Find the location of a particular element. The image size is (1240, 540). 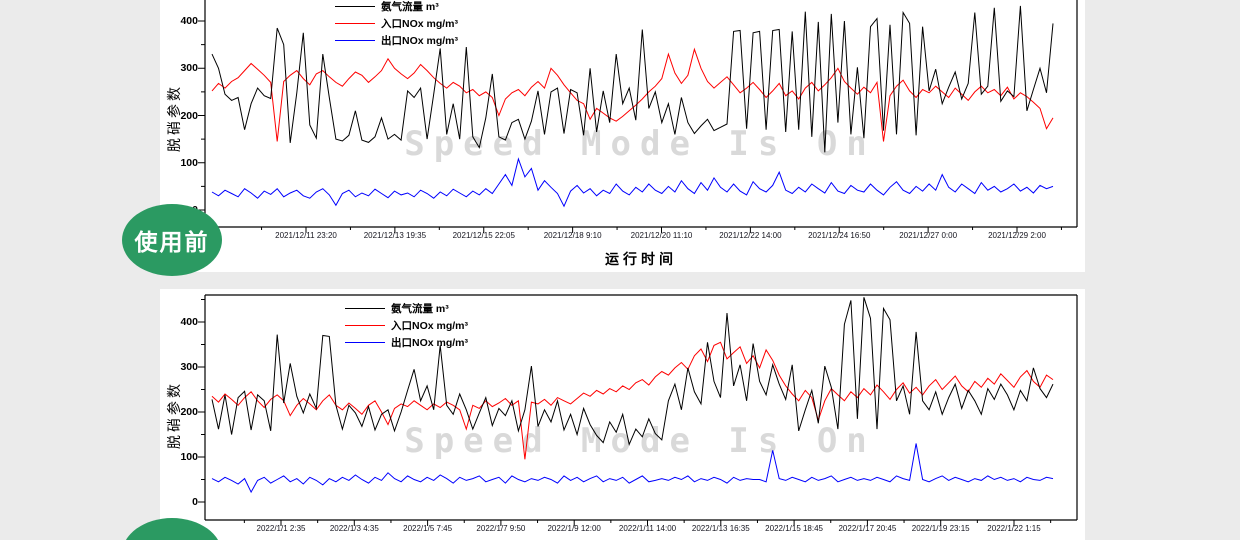

badge-before-use: 使用前 is located at coordinates (172, 240).